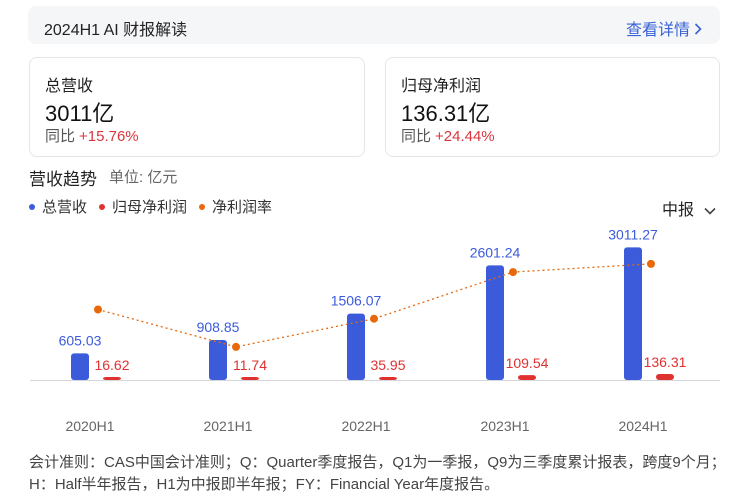  What do you see at coordinates (32, 206) in the screenshot?
I see `legend-dot-revenue` at bounding box center [32, 206].